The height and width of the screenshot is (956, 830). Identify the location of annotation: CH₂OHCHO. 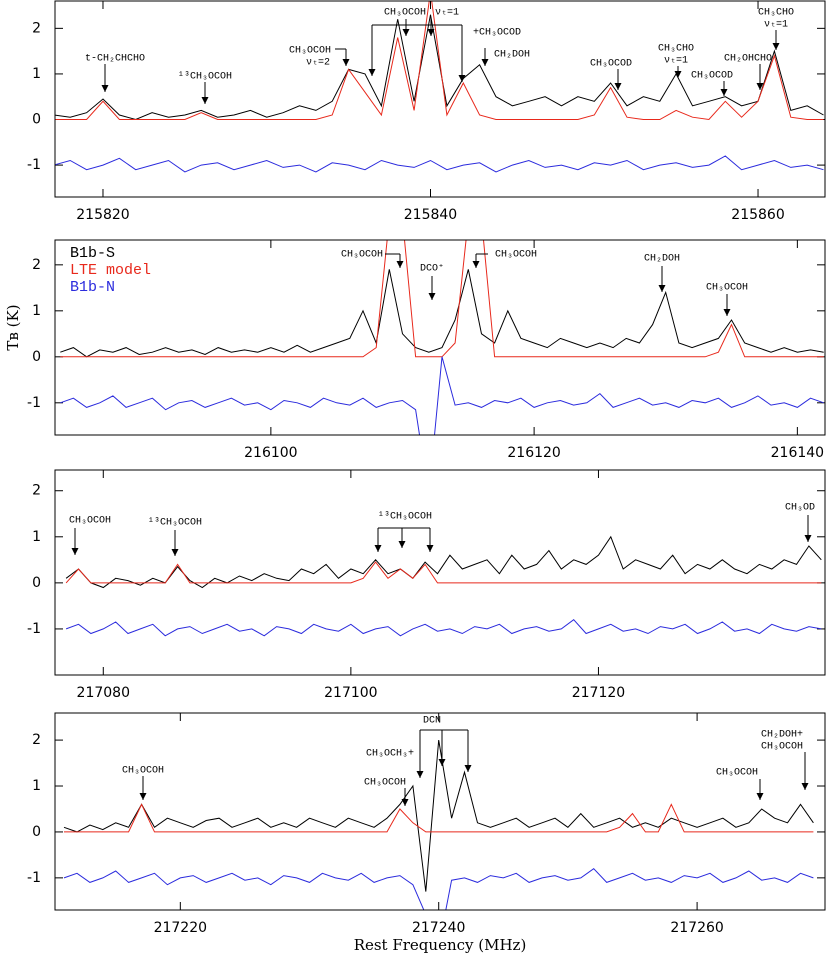
(748, 59).